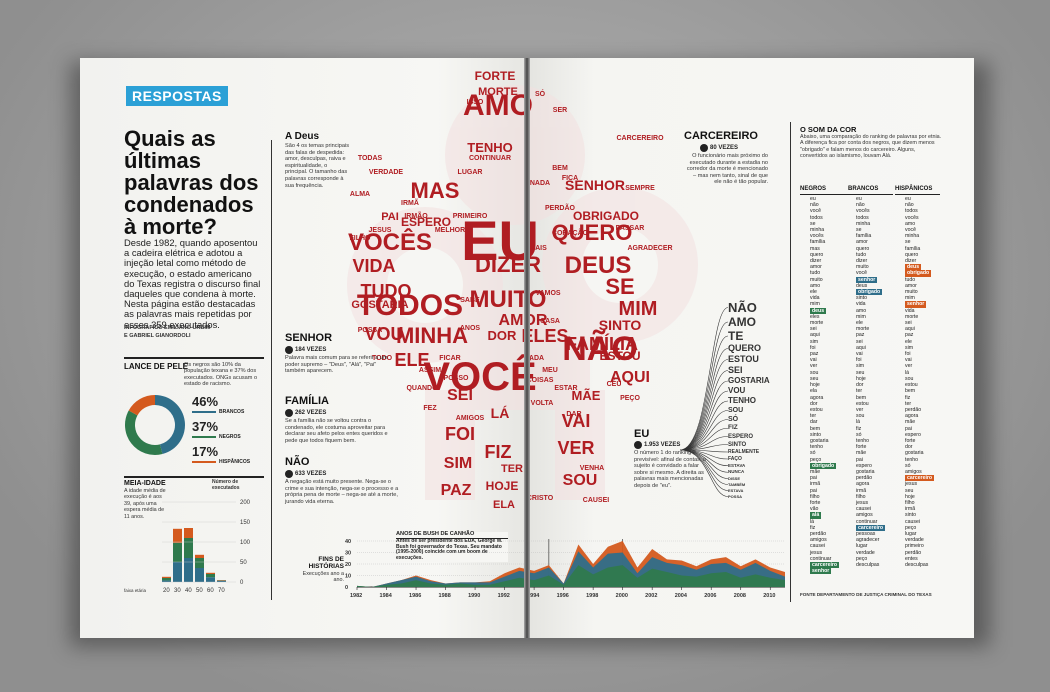  Describe the element at coordinates (346, 588) in the screenshot. I see `timeline-y-tick: 0` at that location.